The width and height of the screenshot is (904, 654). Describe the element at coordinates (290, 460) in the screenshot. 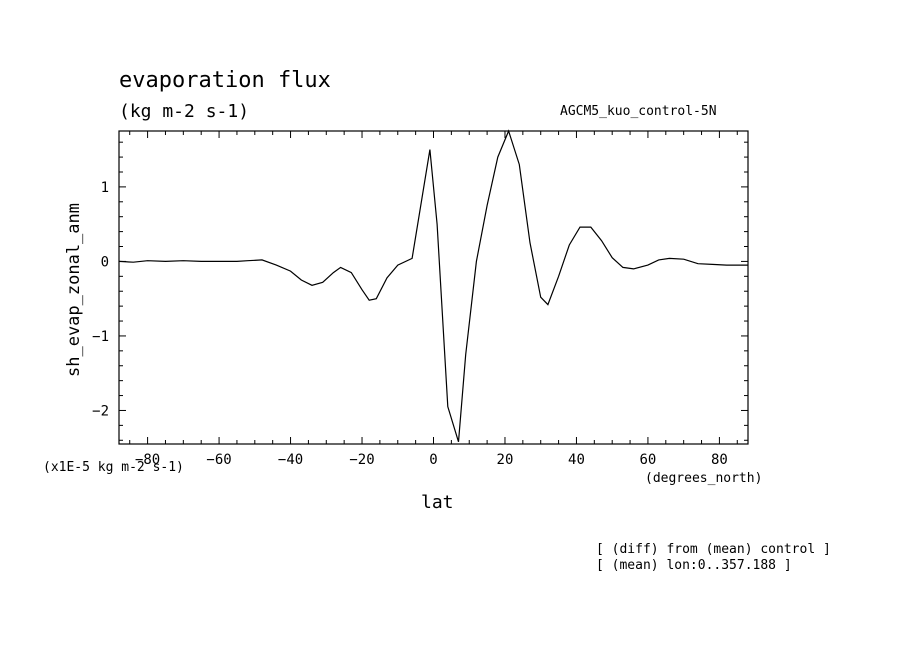

I see `x-tick-label: −40` at that location.